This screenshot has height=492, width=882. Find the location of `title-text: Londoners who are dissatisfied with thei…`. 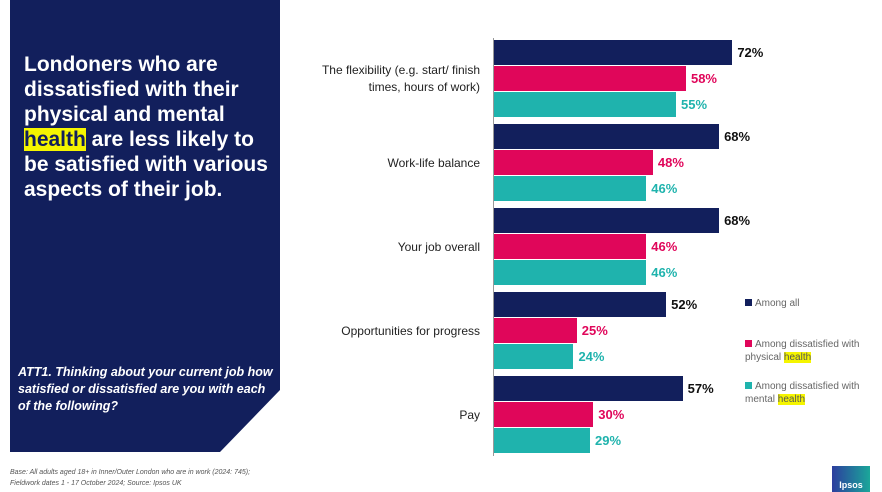

title-text: Londoners who are dissatisfied with thei… is located at coordinates (131, 89).